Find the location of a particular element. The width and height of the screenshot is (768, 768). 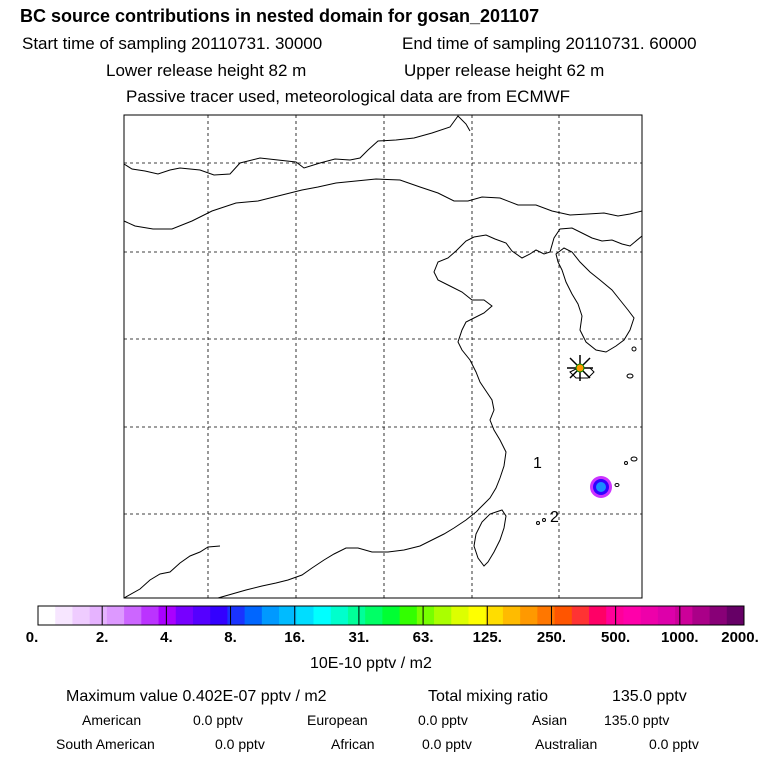

region-american-value: 0.0 pptv is located at coordinates (218, 720).